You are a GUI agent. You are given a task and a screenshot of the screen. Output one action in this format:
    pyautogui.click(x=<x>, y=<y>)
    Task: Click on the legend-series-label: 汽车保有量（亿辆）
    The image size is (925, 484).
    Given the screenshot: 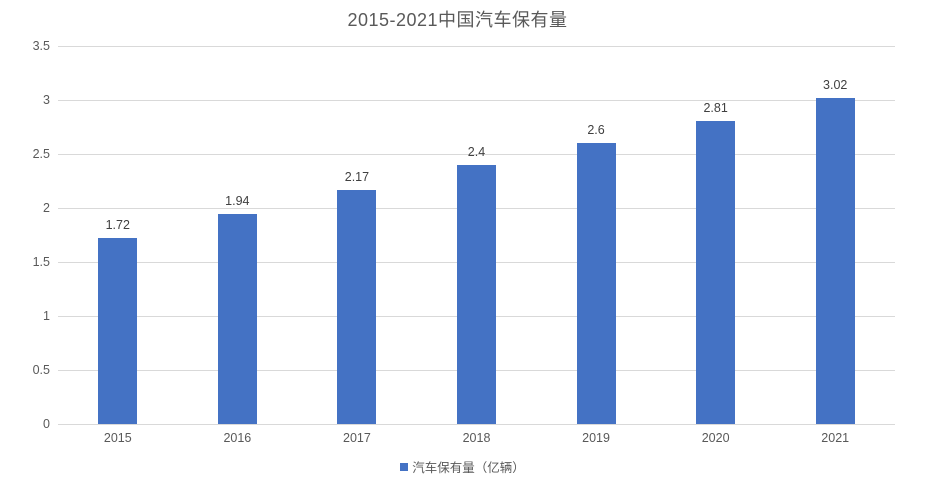 What is the action you would take?
    pyautogui.click(x=468, y=468)
    